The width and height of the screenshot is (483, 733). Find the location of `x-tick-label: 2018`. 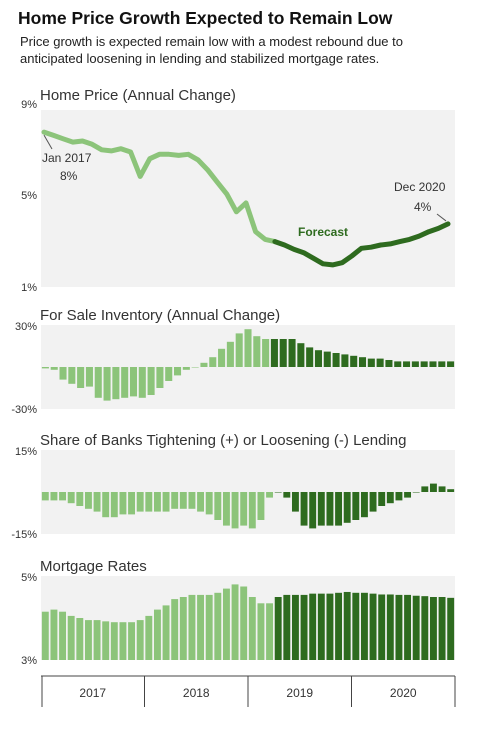

x-tick-label: 2018 is located at coordinates (196, 693).